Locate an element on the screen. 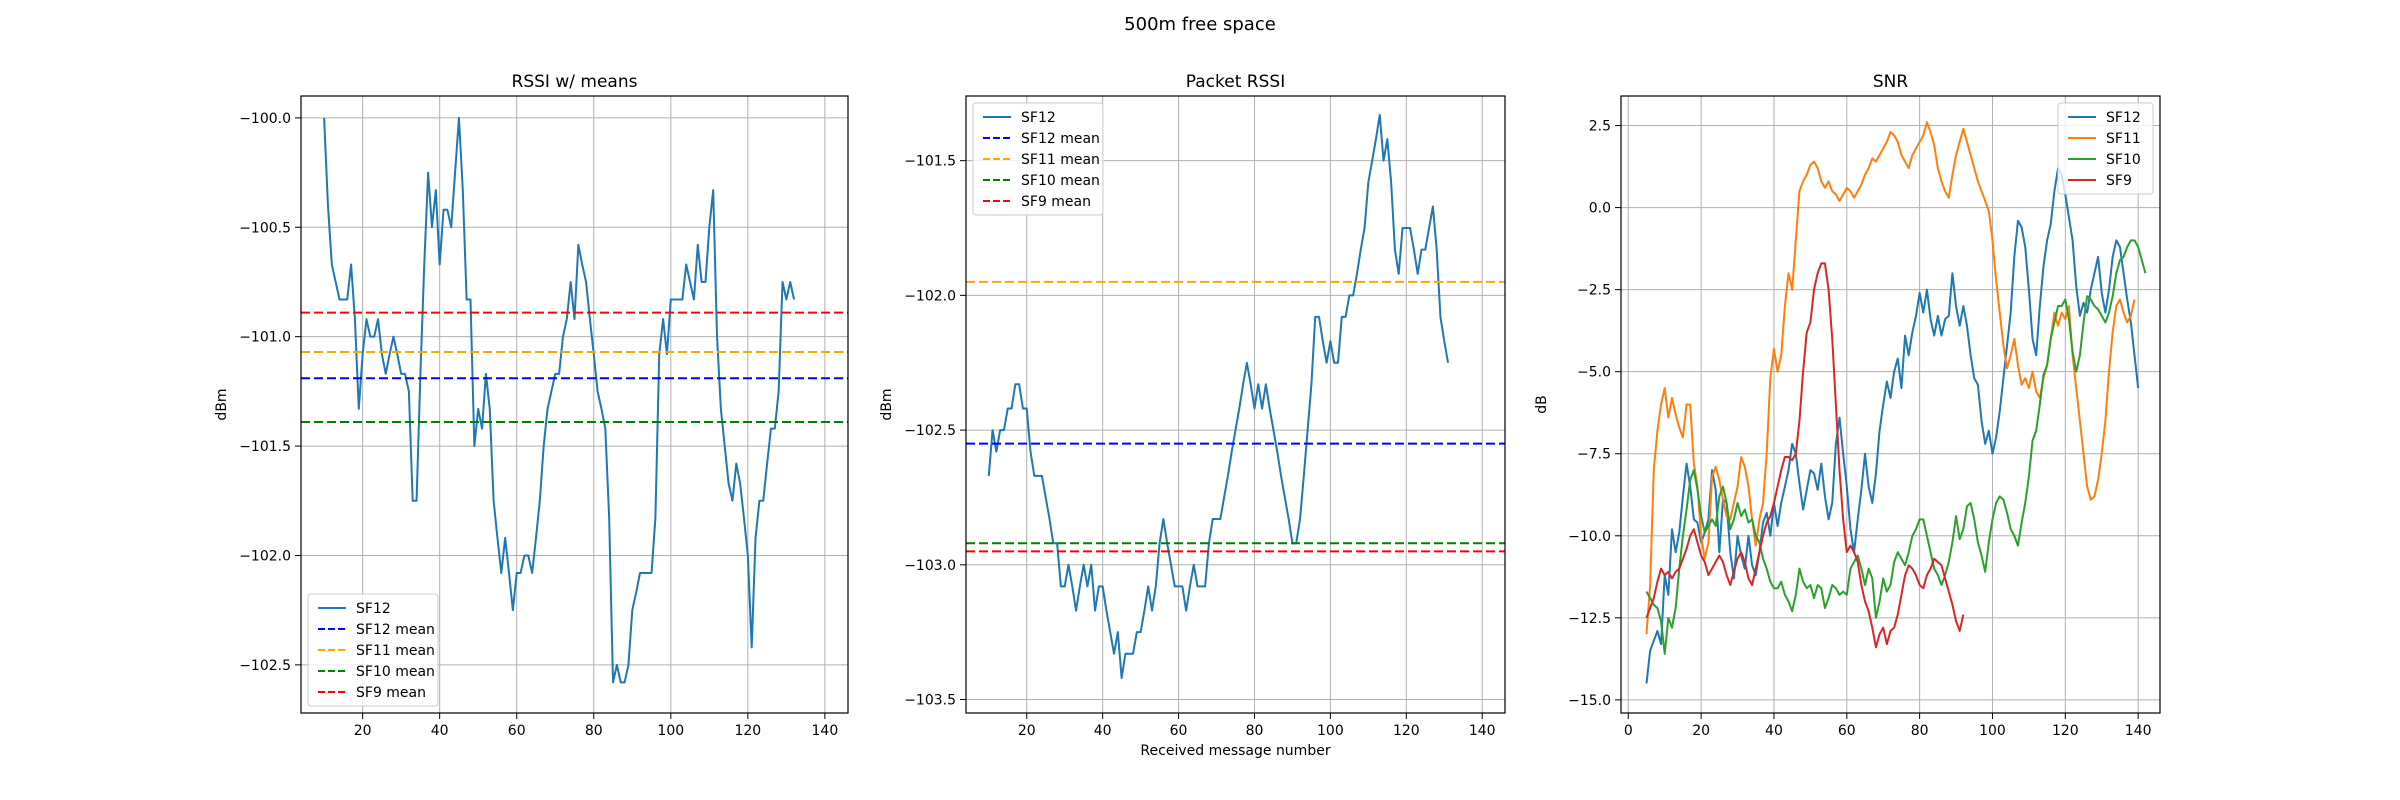  series-sf10-line is located at coordinates (1896, 447).